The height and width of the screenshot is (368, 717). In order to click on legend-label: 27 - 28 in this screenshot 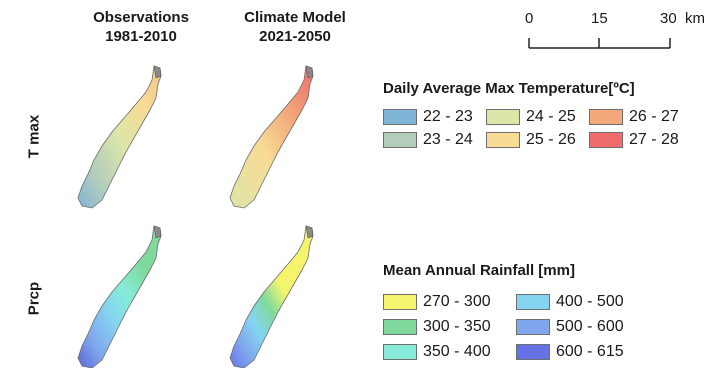, I will do `click(654, 139)`.